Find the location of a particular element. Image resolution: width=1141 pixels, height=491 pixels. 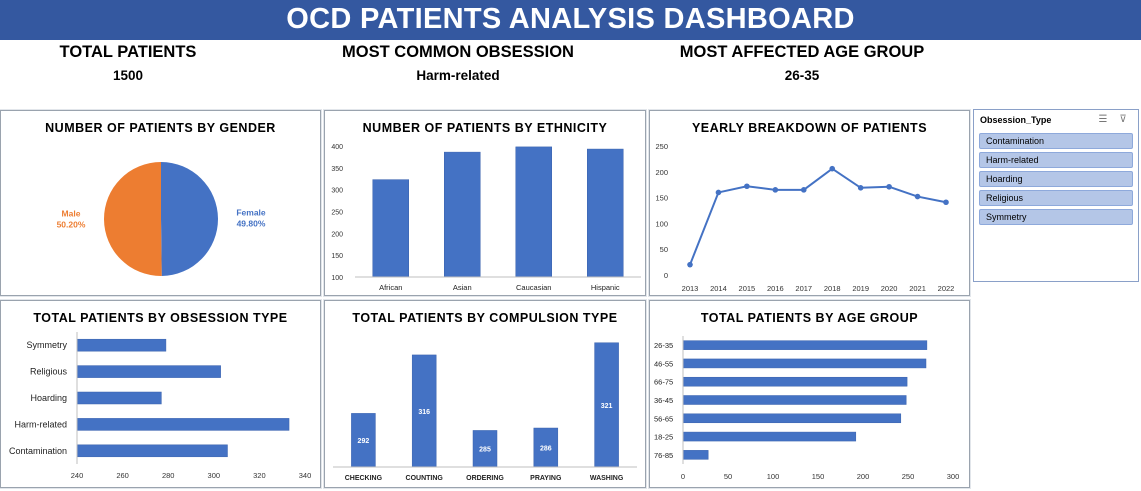

bar-religious is located at coordinates (148, 371).